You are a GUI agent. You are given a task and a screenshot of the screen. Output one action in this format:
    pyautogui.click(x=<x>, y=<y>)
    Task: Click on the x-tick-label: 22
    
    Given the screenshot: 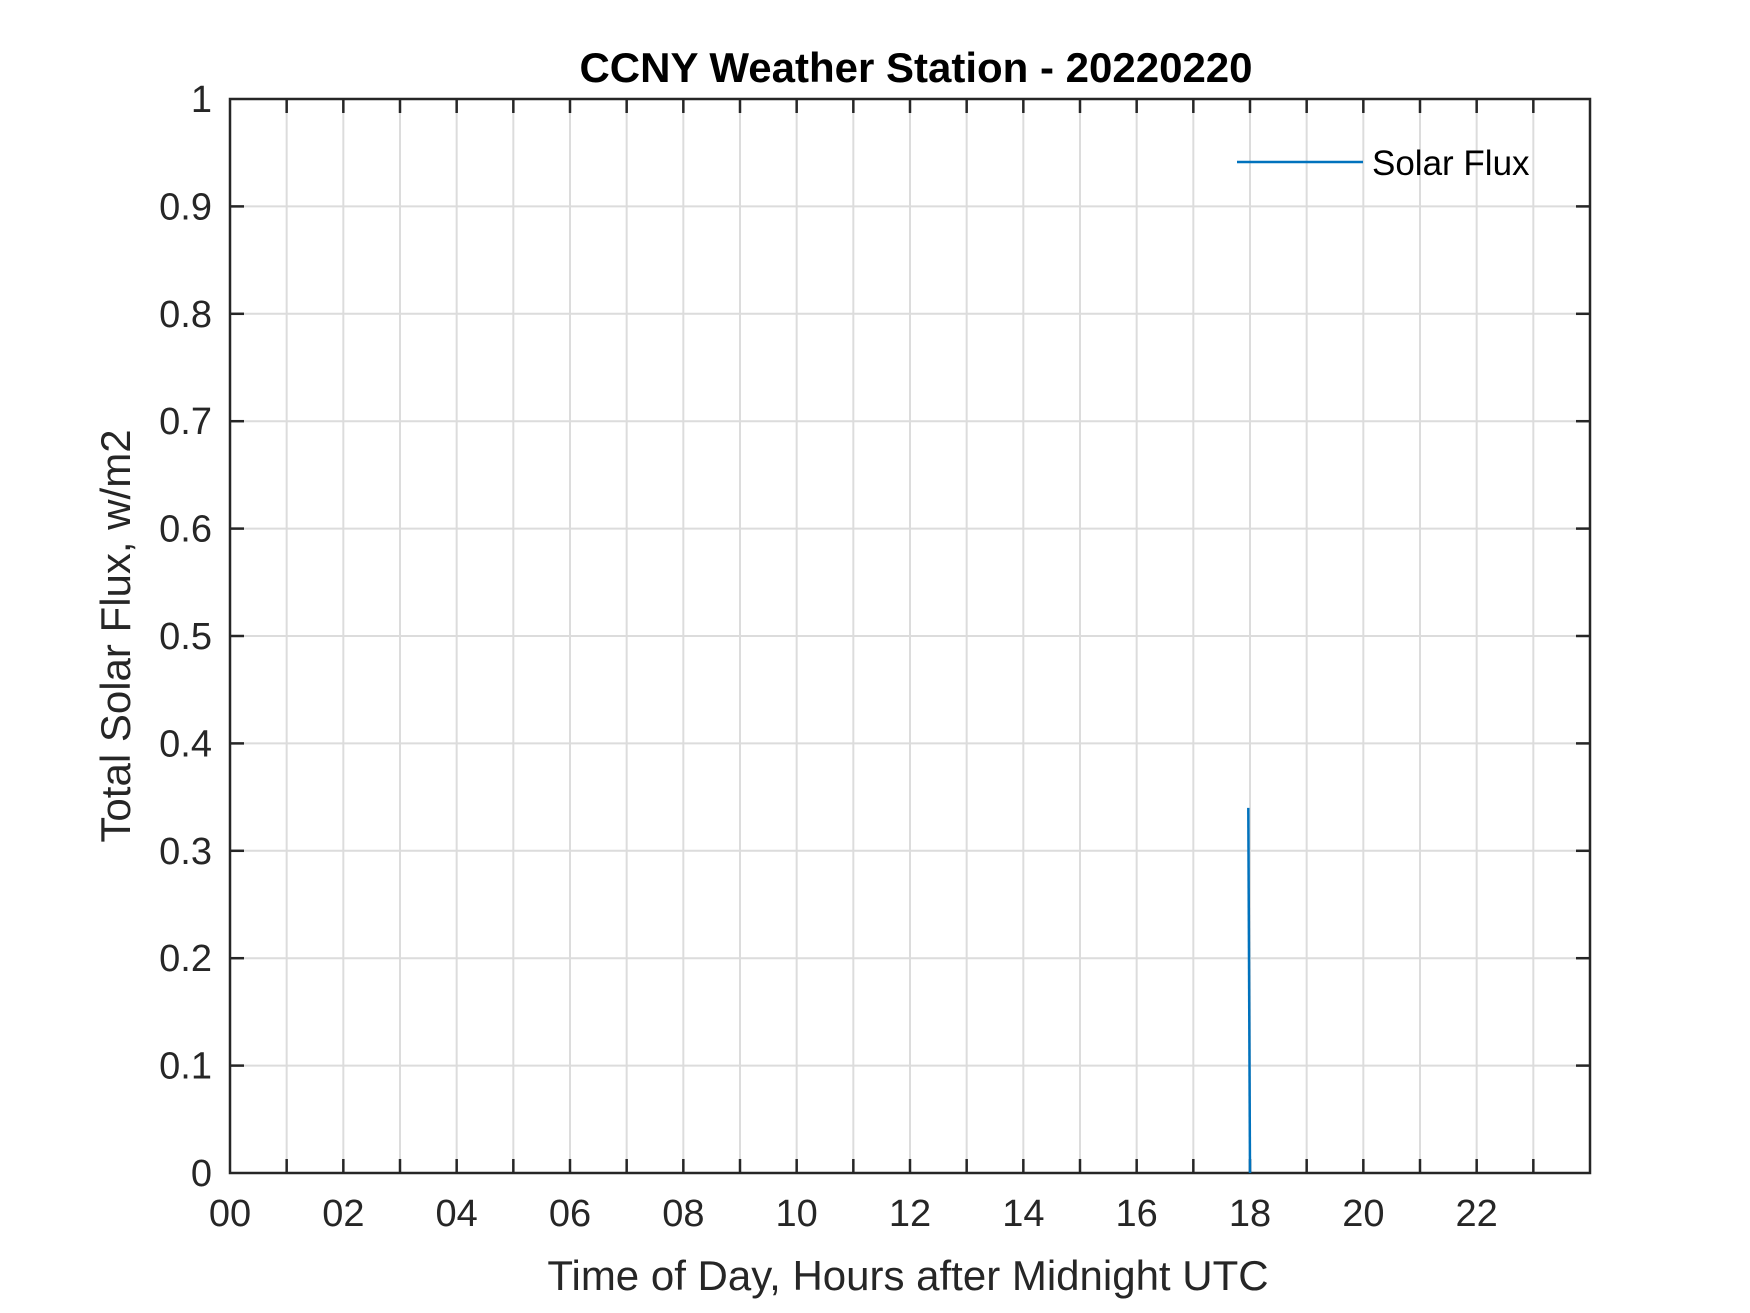 What is the action you would take?
    pyautogui.click(x=1477, y=1214)
    